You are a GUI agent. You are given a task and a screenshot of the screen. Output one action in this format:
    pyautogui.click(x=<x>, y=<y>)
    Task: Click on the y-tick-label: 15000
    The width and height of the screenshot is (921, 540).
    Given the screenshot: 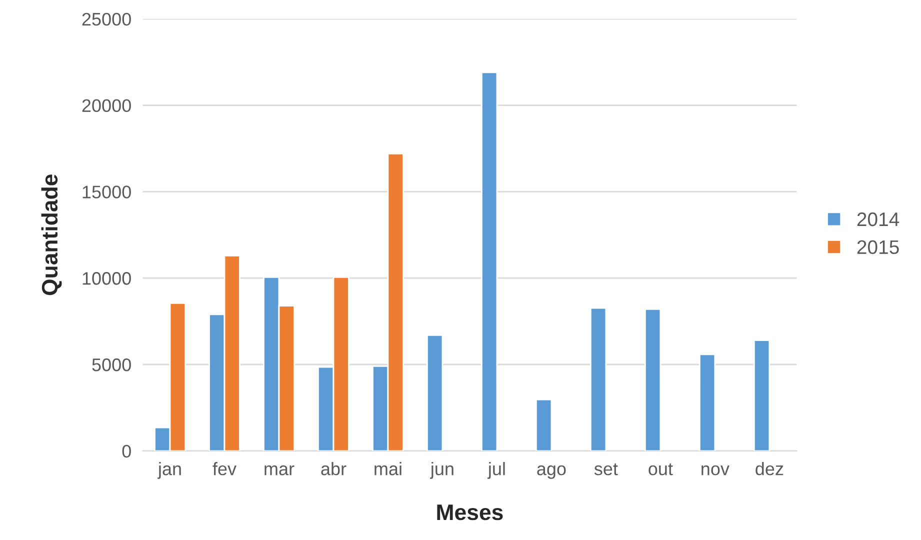 What is the action you would take?
    pyautogui.click(x=106, y=192)
    